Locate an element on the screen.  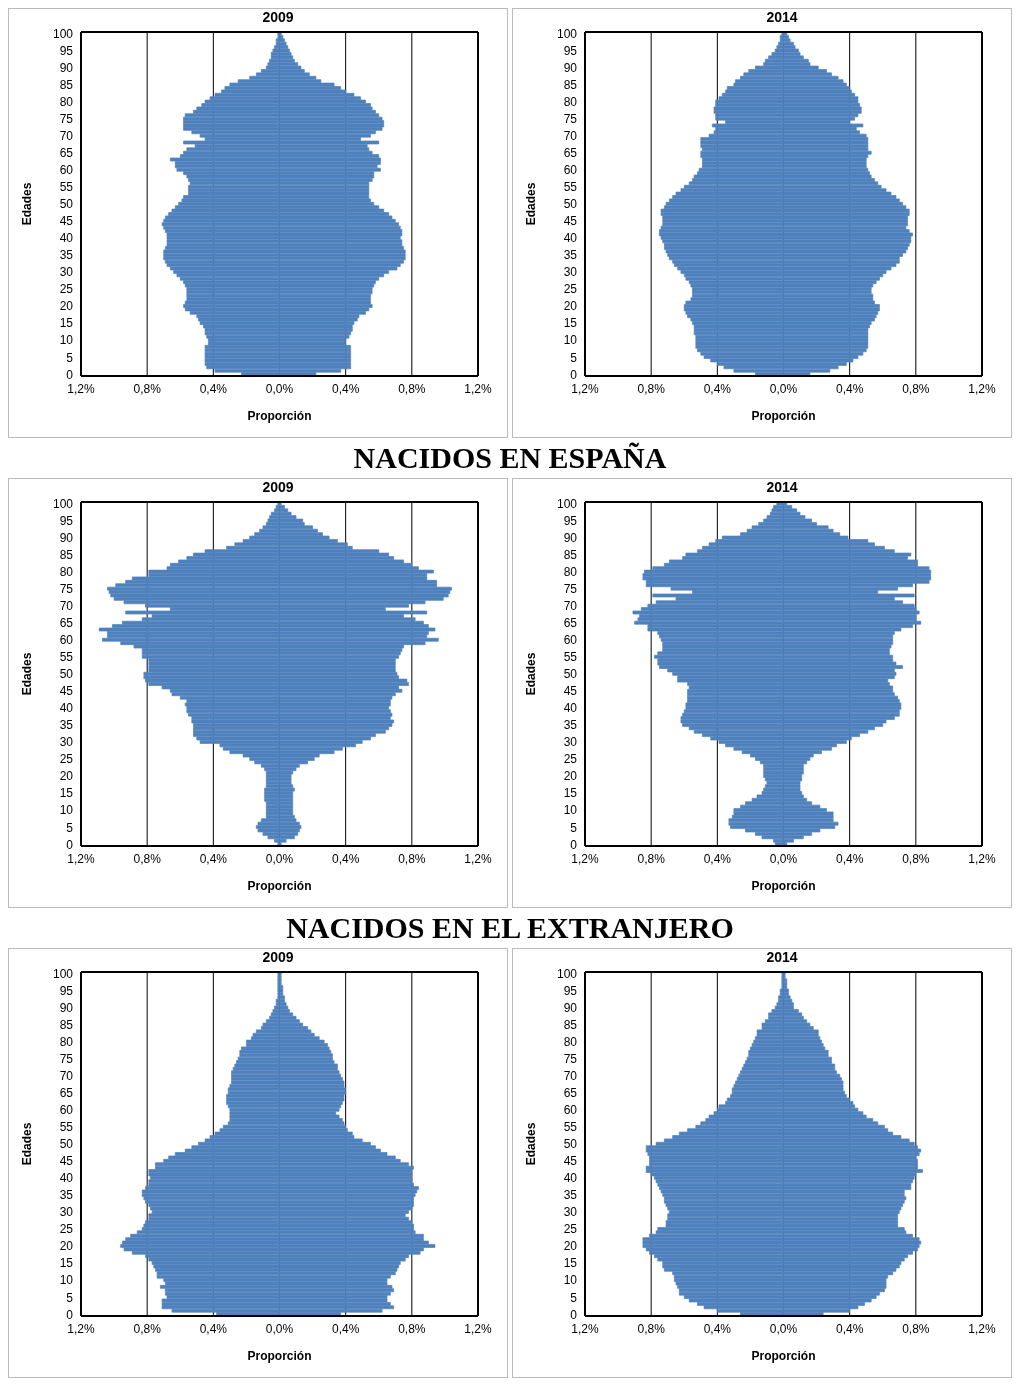
chart-subtitle: NACIDOS EN ESPAÑA is located at coordinates (510, 458).